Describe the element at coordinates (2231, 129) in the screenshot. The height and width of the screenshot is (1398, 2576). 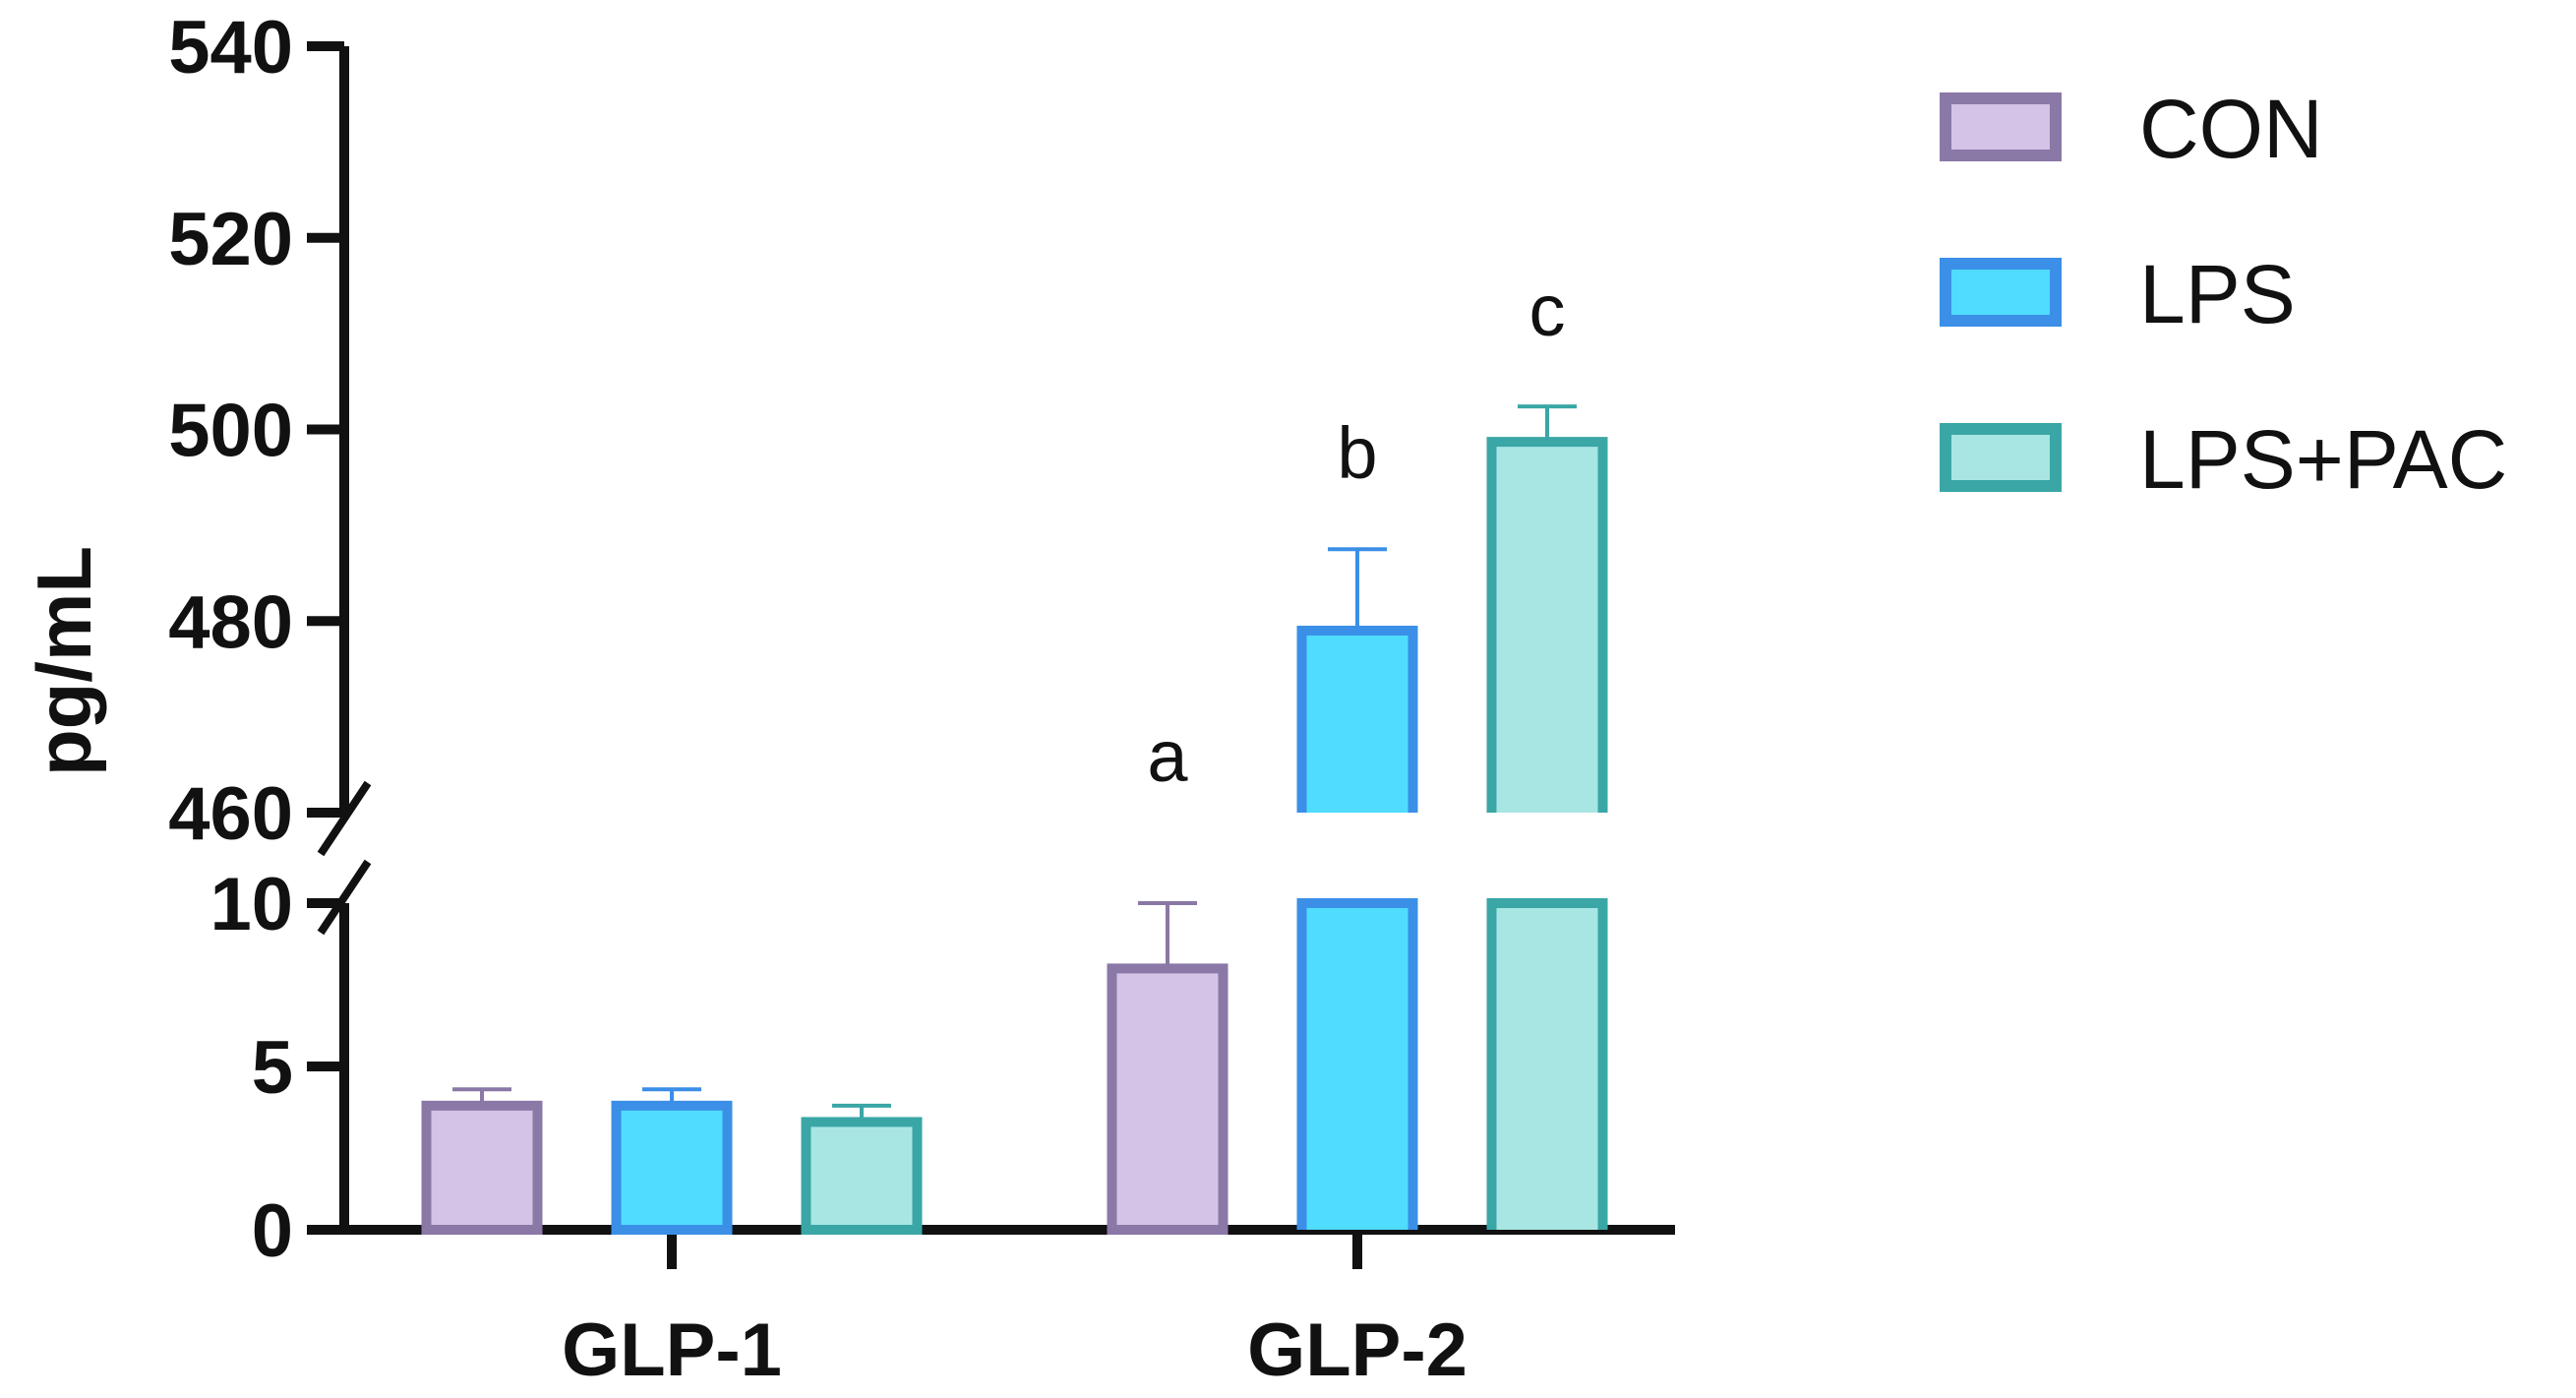
I see `legend-label: CON` at that location.